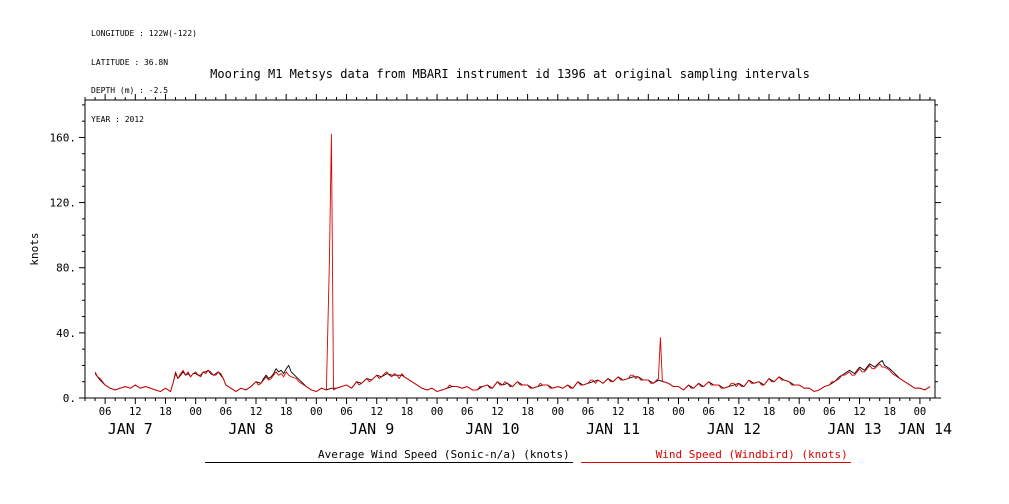  I want to click on legend-item-windbird: Wind Speed (Windbird) (knots), so click(715, 455).